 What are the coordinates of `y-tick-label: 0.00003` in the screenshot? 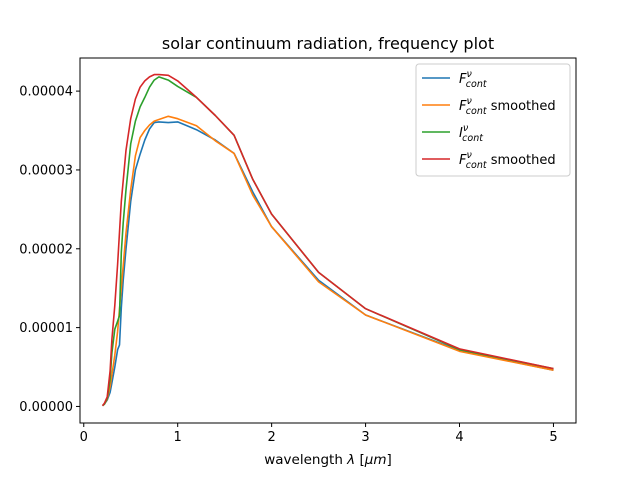 It's located at (46, 170).